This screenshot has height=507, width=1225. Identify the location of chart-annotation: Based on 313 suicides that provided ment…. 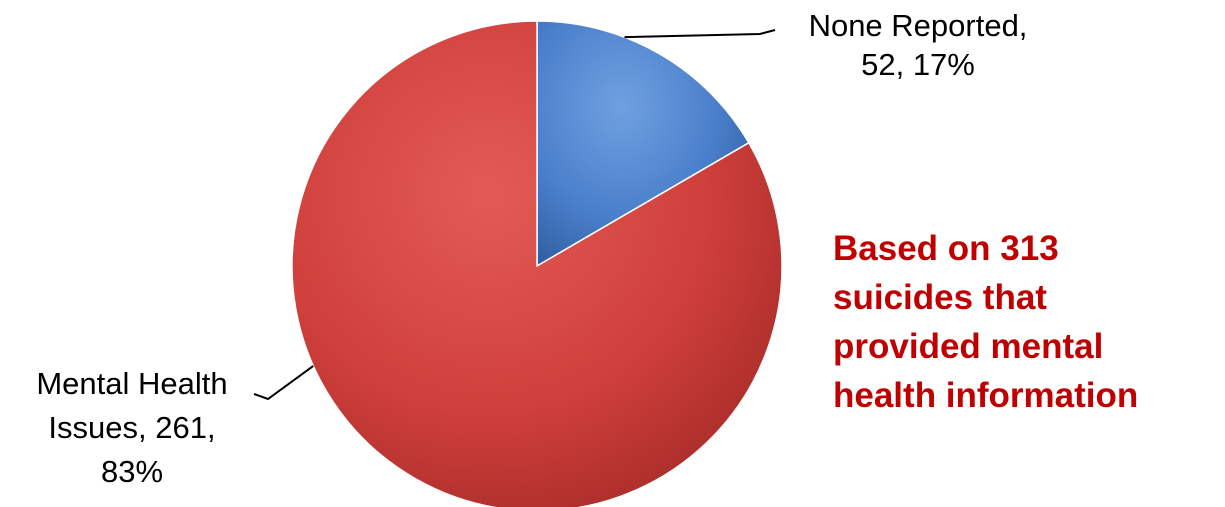
(1028, 322).